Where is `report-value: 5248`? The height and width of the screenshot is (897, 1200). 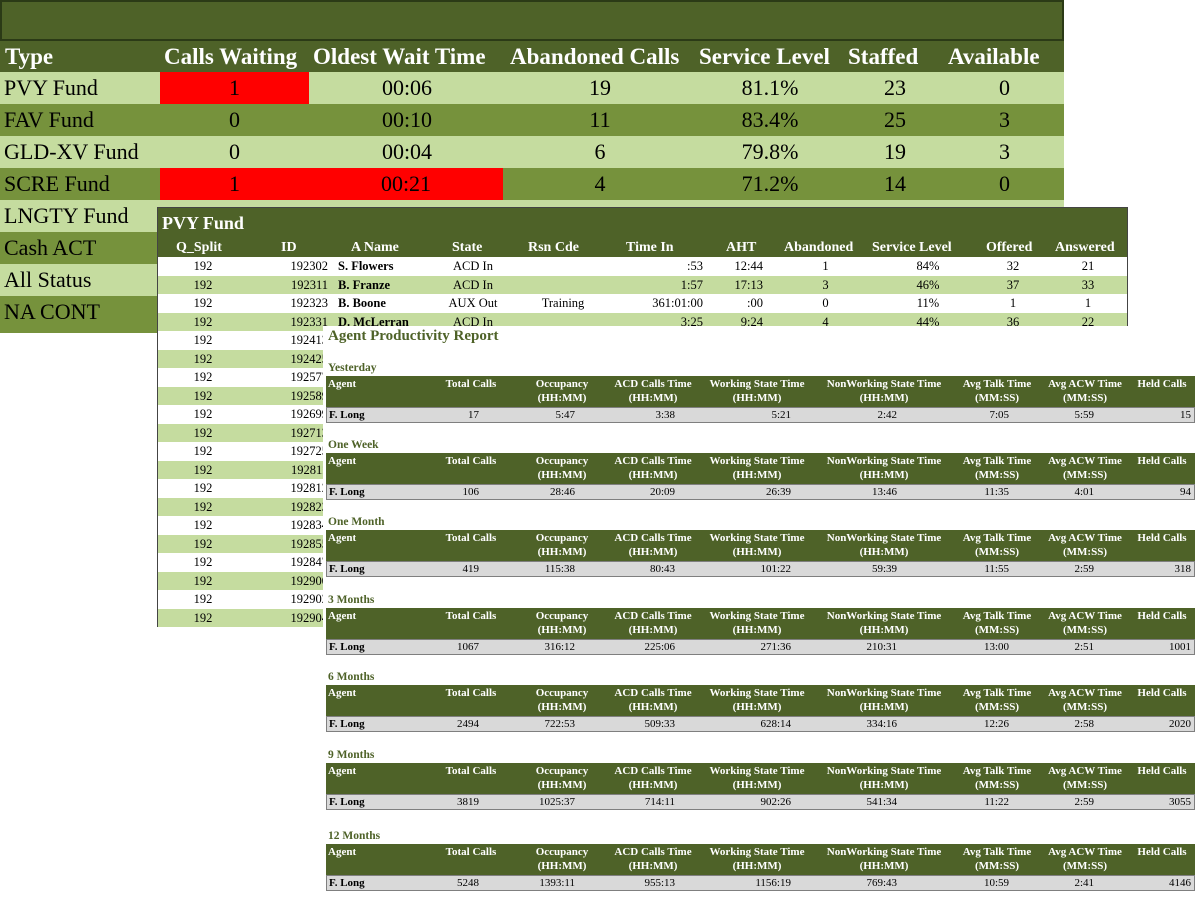
report-value: 5248 is located at coordinates (468, 883).